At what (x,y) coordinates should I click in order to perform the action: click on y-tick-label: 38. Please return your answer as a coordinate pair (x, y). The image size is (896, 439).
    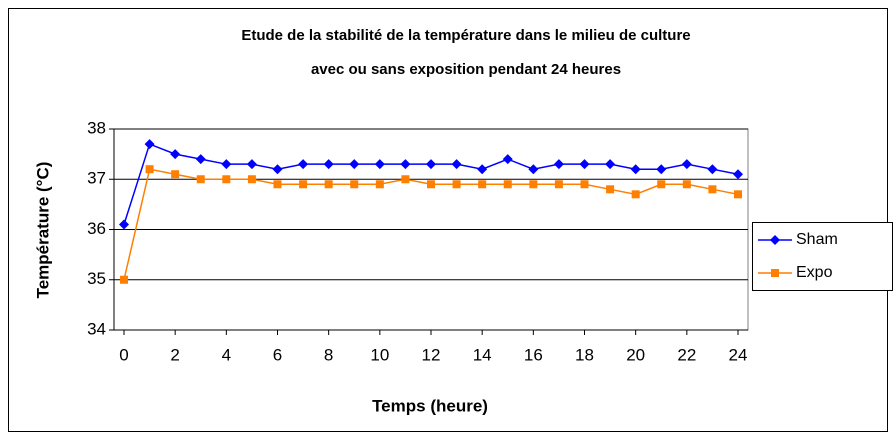
    Looking at the image, I should click on (96, 127).